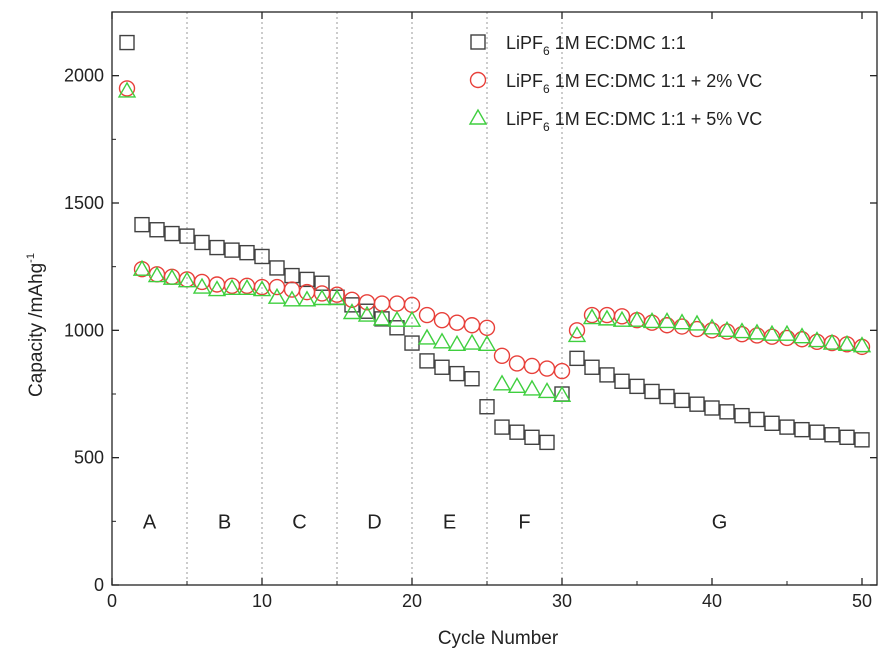 This screenshot has height=654, width=885. I want to click on y-tick-label: 1000, so click(84, 330).